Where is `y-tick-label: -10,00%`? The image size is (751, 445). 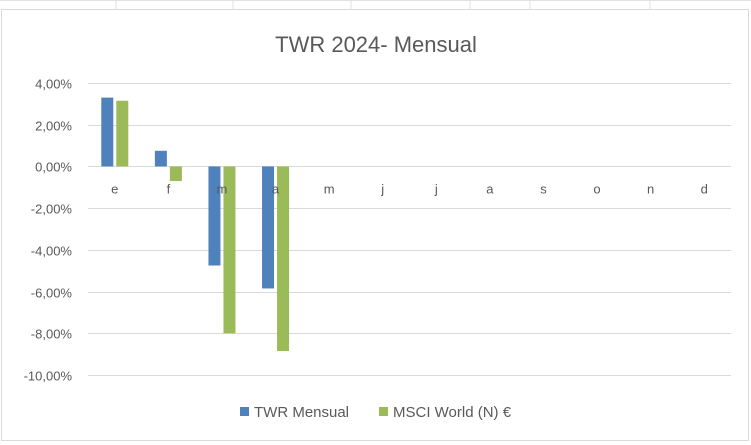
y-tick-label: -10,00% is located at coordinates (48, 376).